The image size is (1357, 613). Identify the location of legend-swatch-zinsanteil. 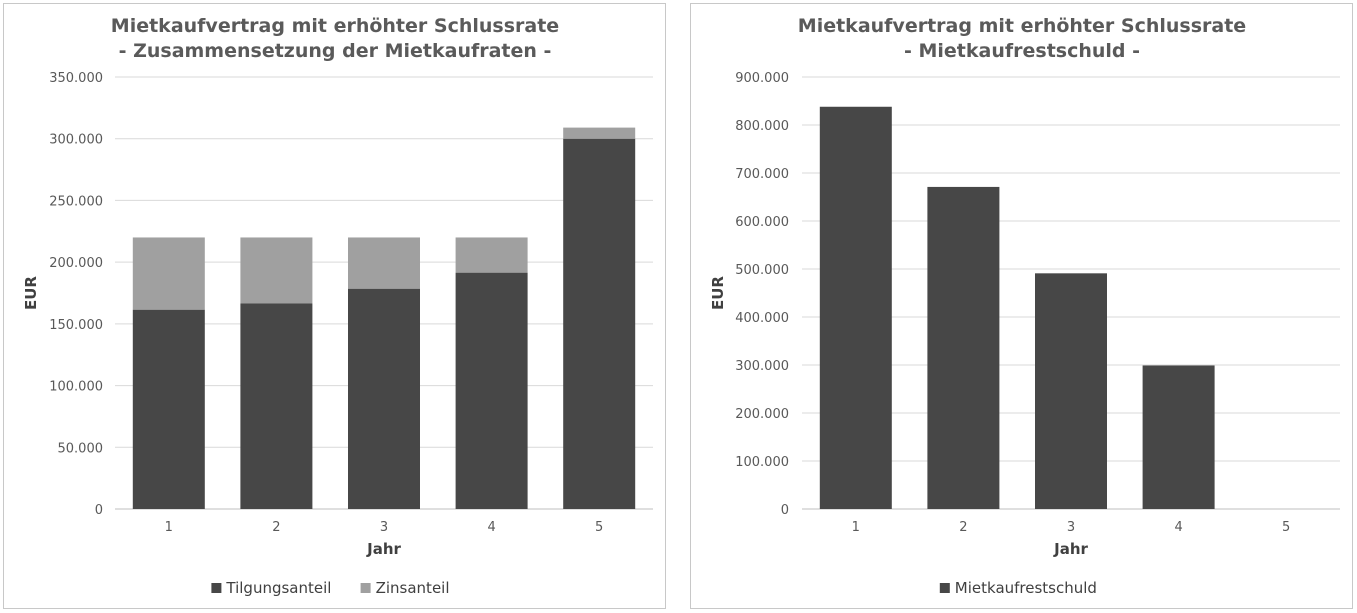
(365, 588).